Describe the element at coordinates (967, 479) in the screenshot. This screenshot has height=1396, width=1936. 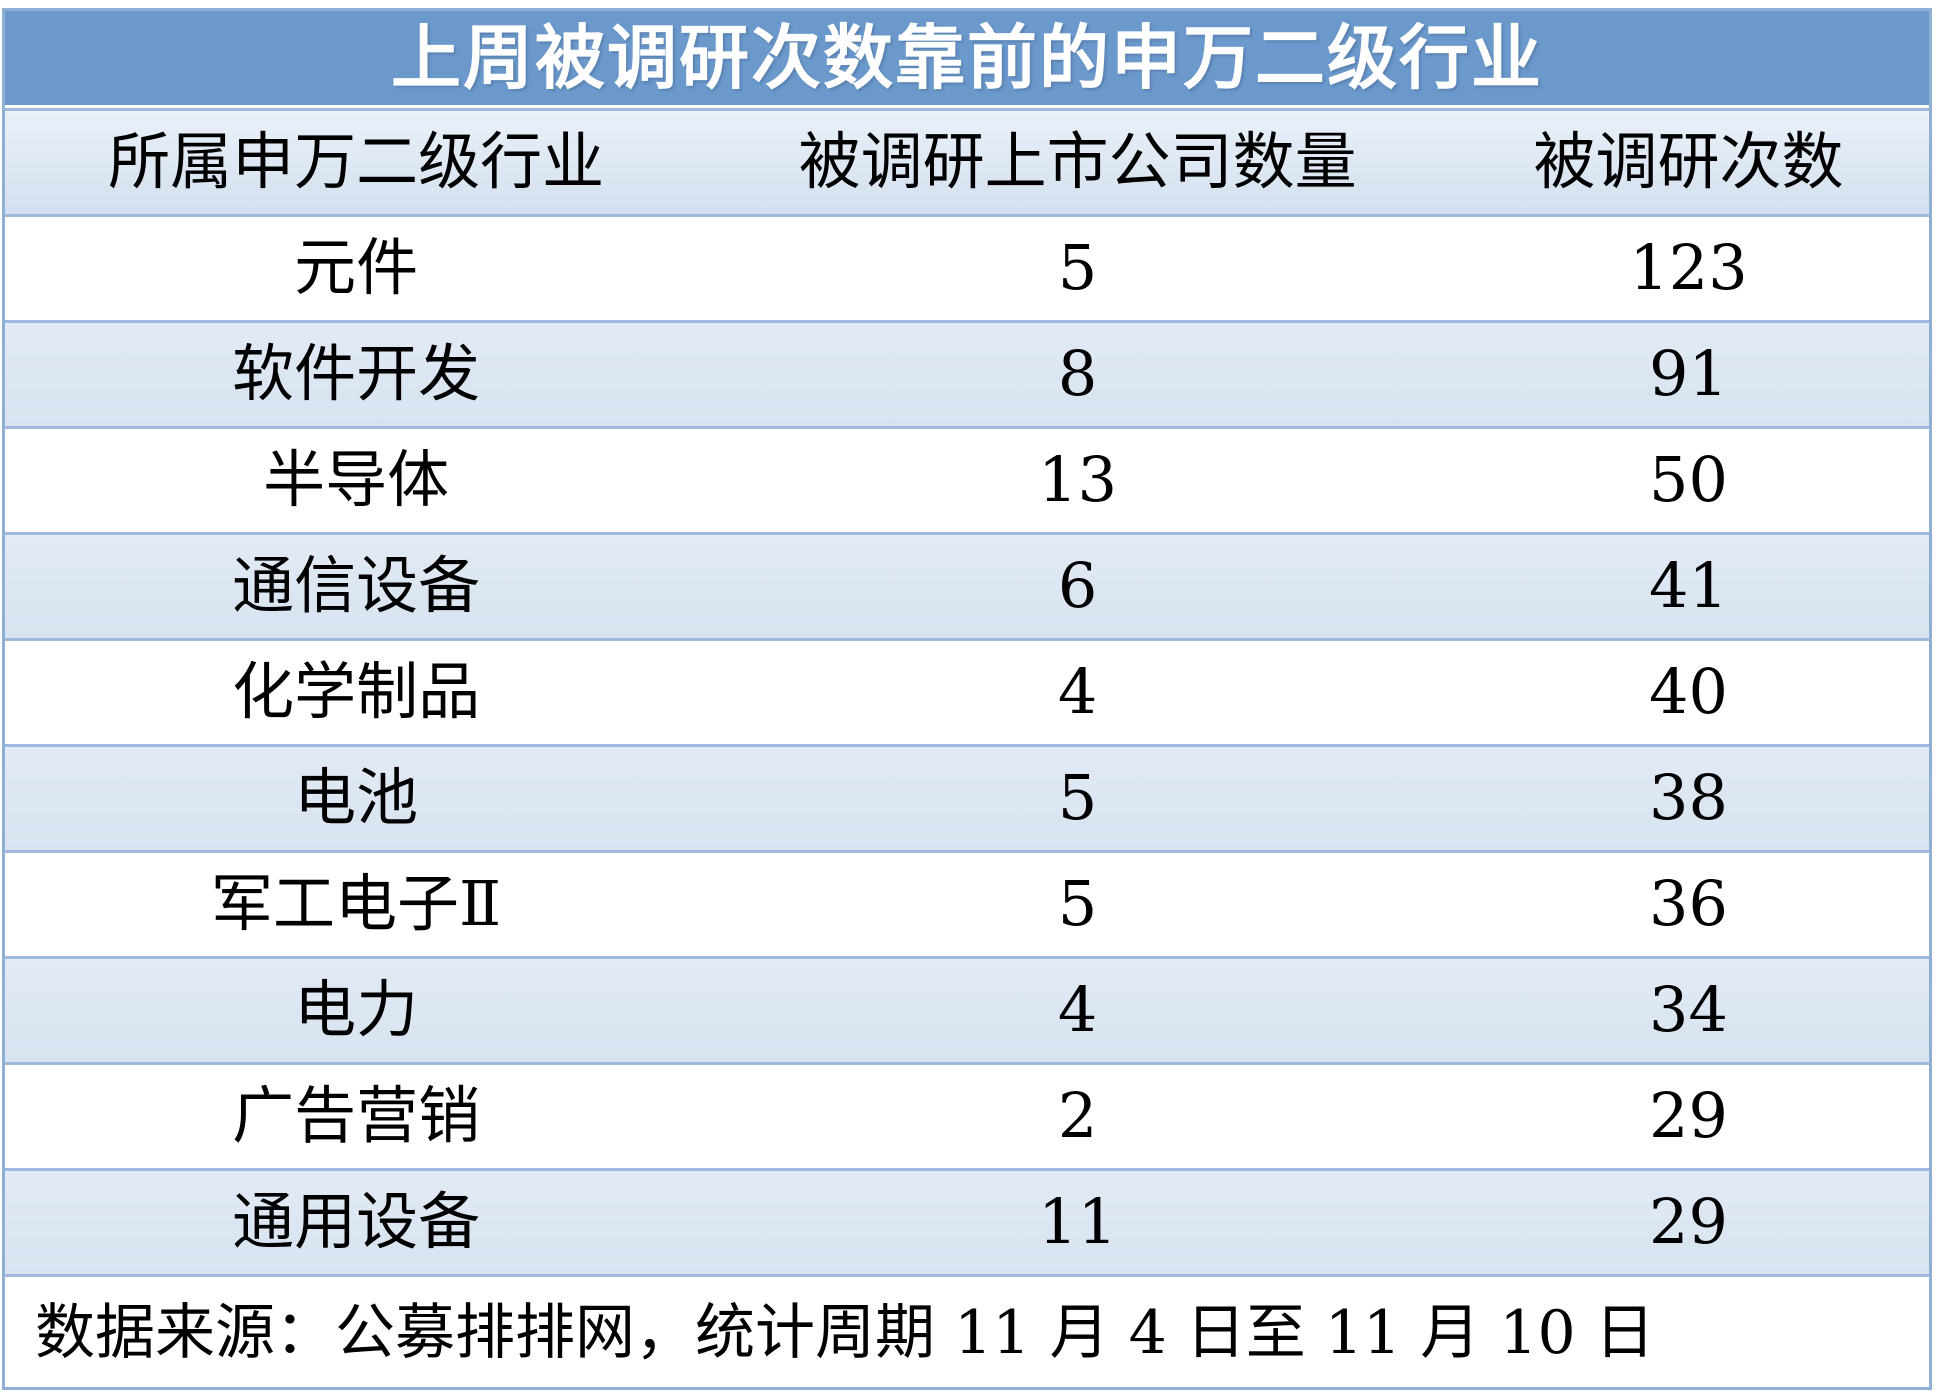
I see `table-row: 半导体 13 50` at that location.